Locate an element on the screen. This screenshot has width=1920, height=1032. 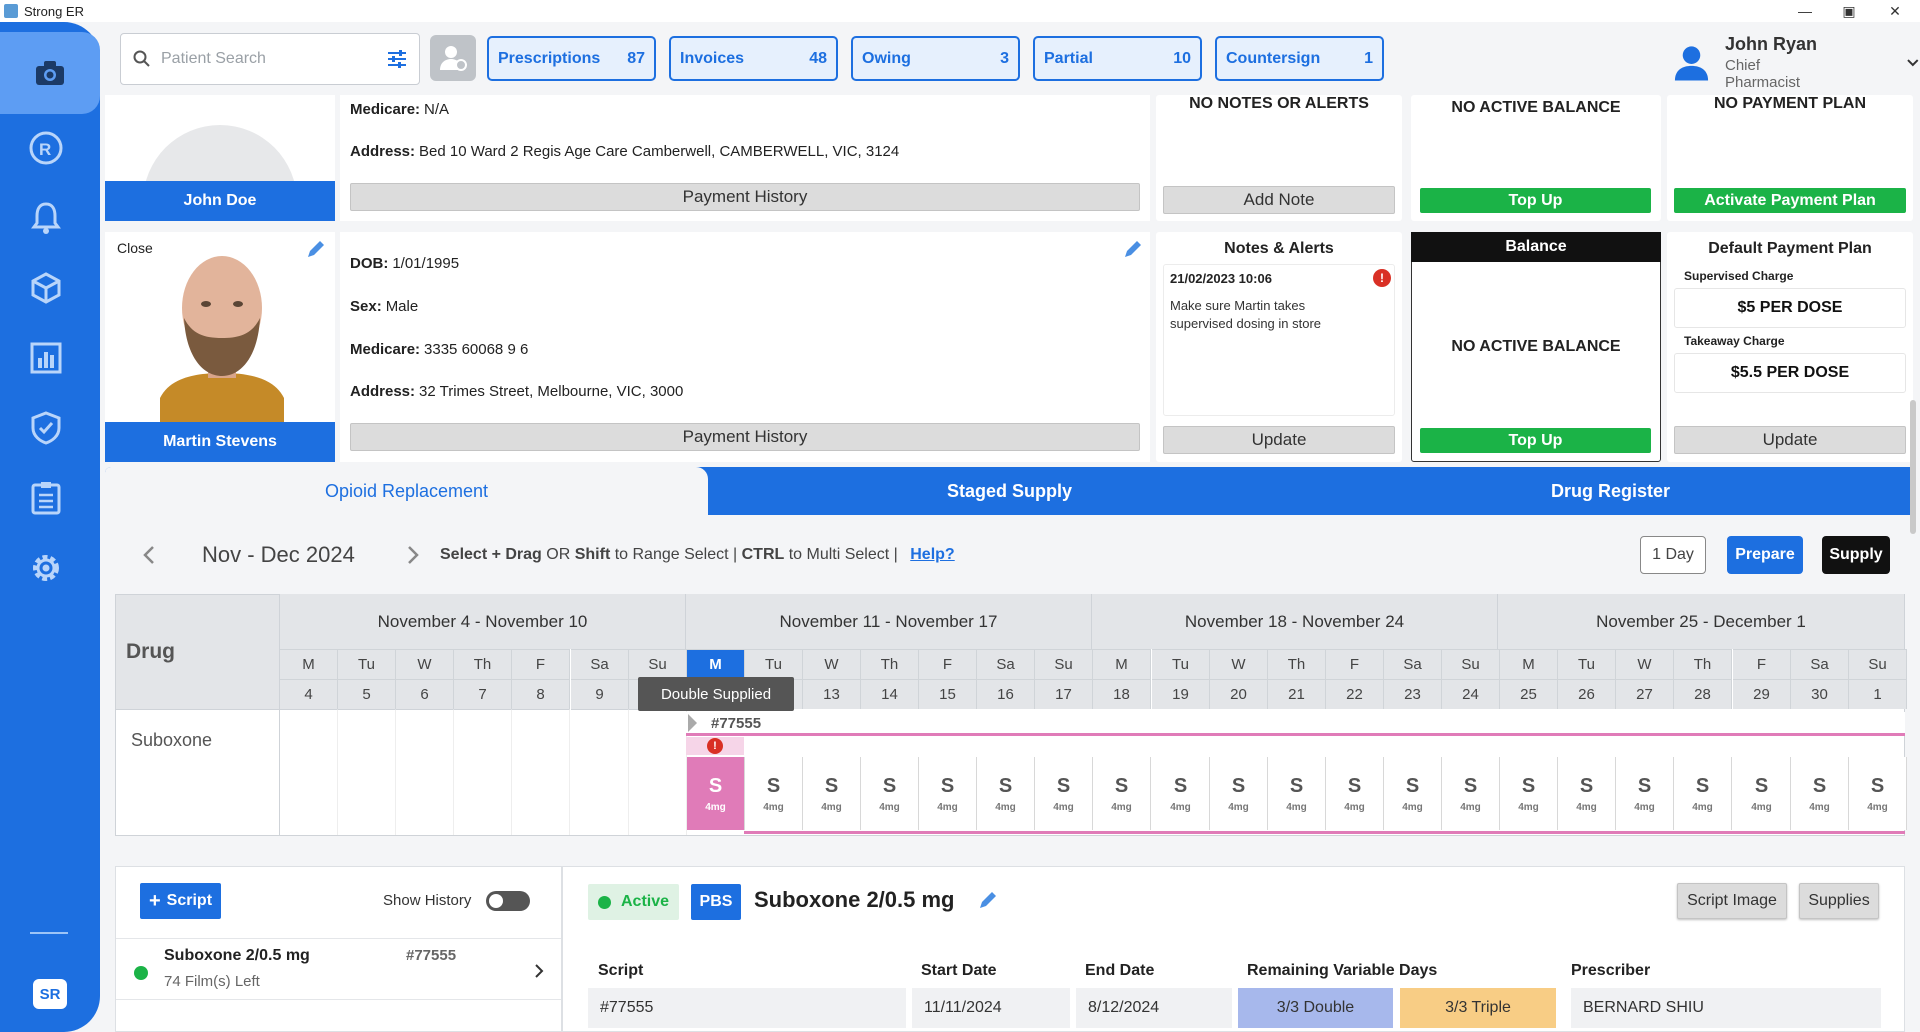
day-number-cell: 20 is located at coordinates (1239, 694).